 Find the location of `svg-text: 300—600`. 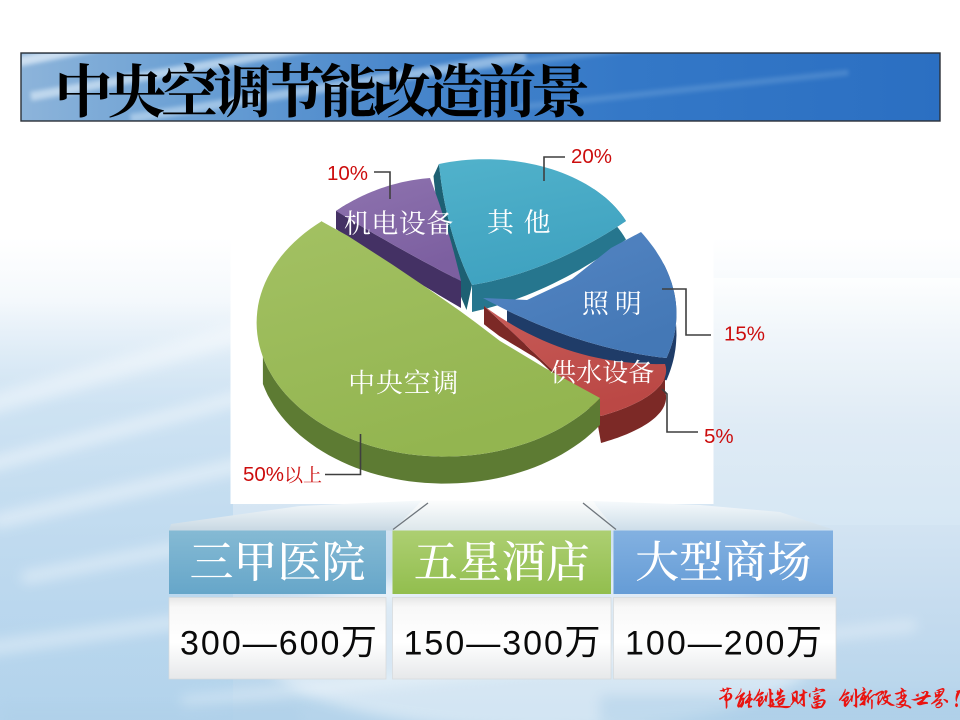

svg-text: 300—600 is located at coordinates (260, 644).